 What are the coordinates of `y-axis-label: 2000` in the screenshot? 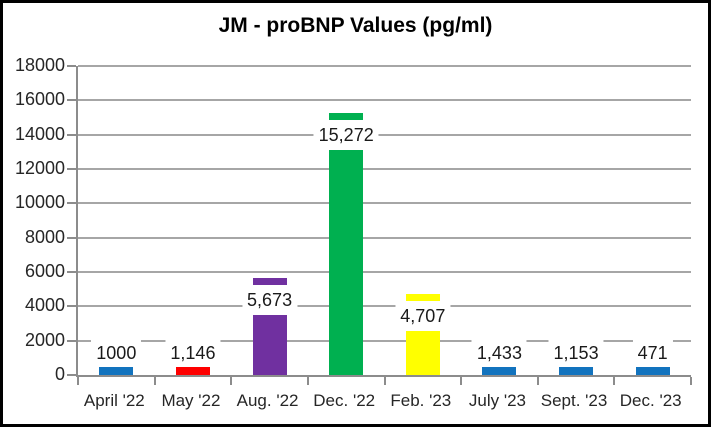 It's located at (44, 339).